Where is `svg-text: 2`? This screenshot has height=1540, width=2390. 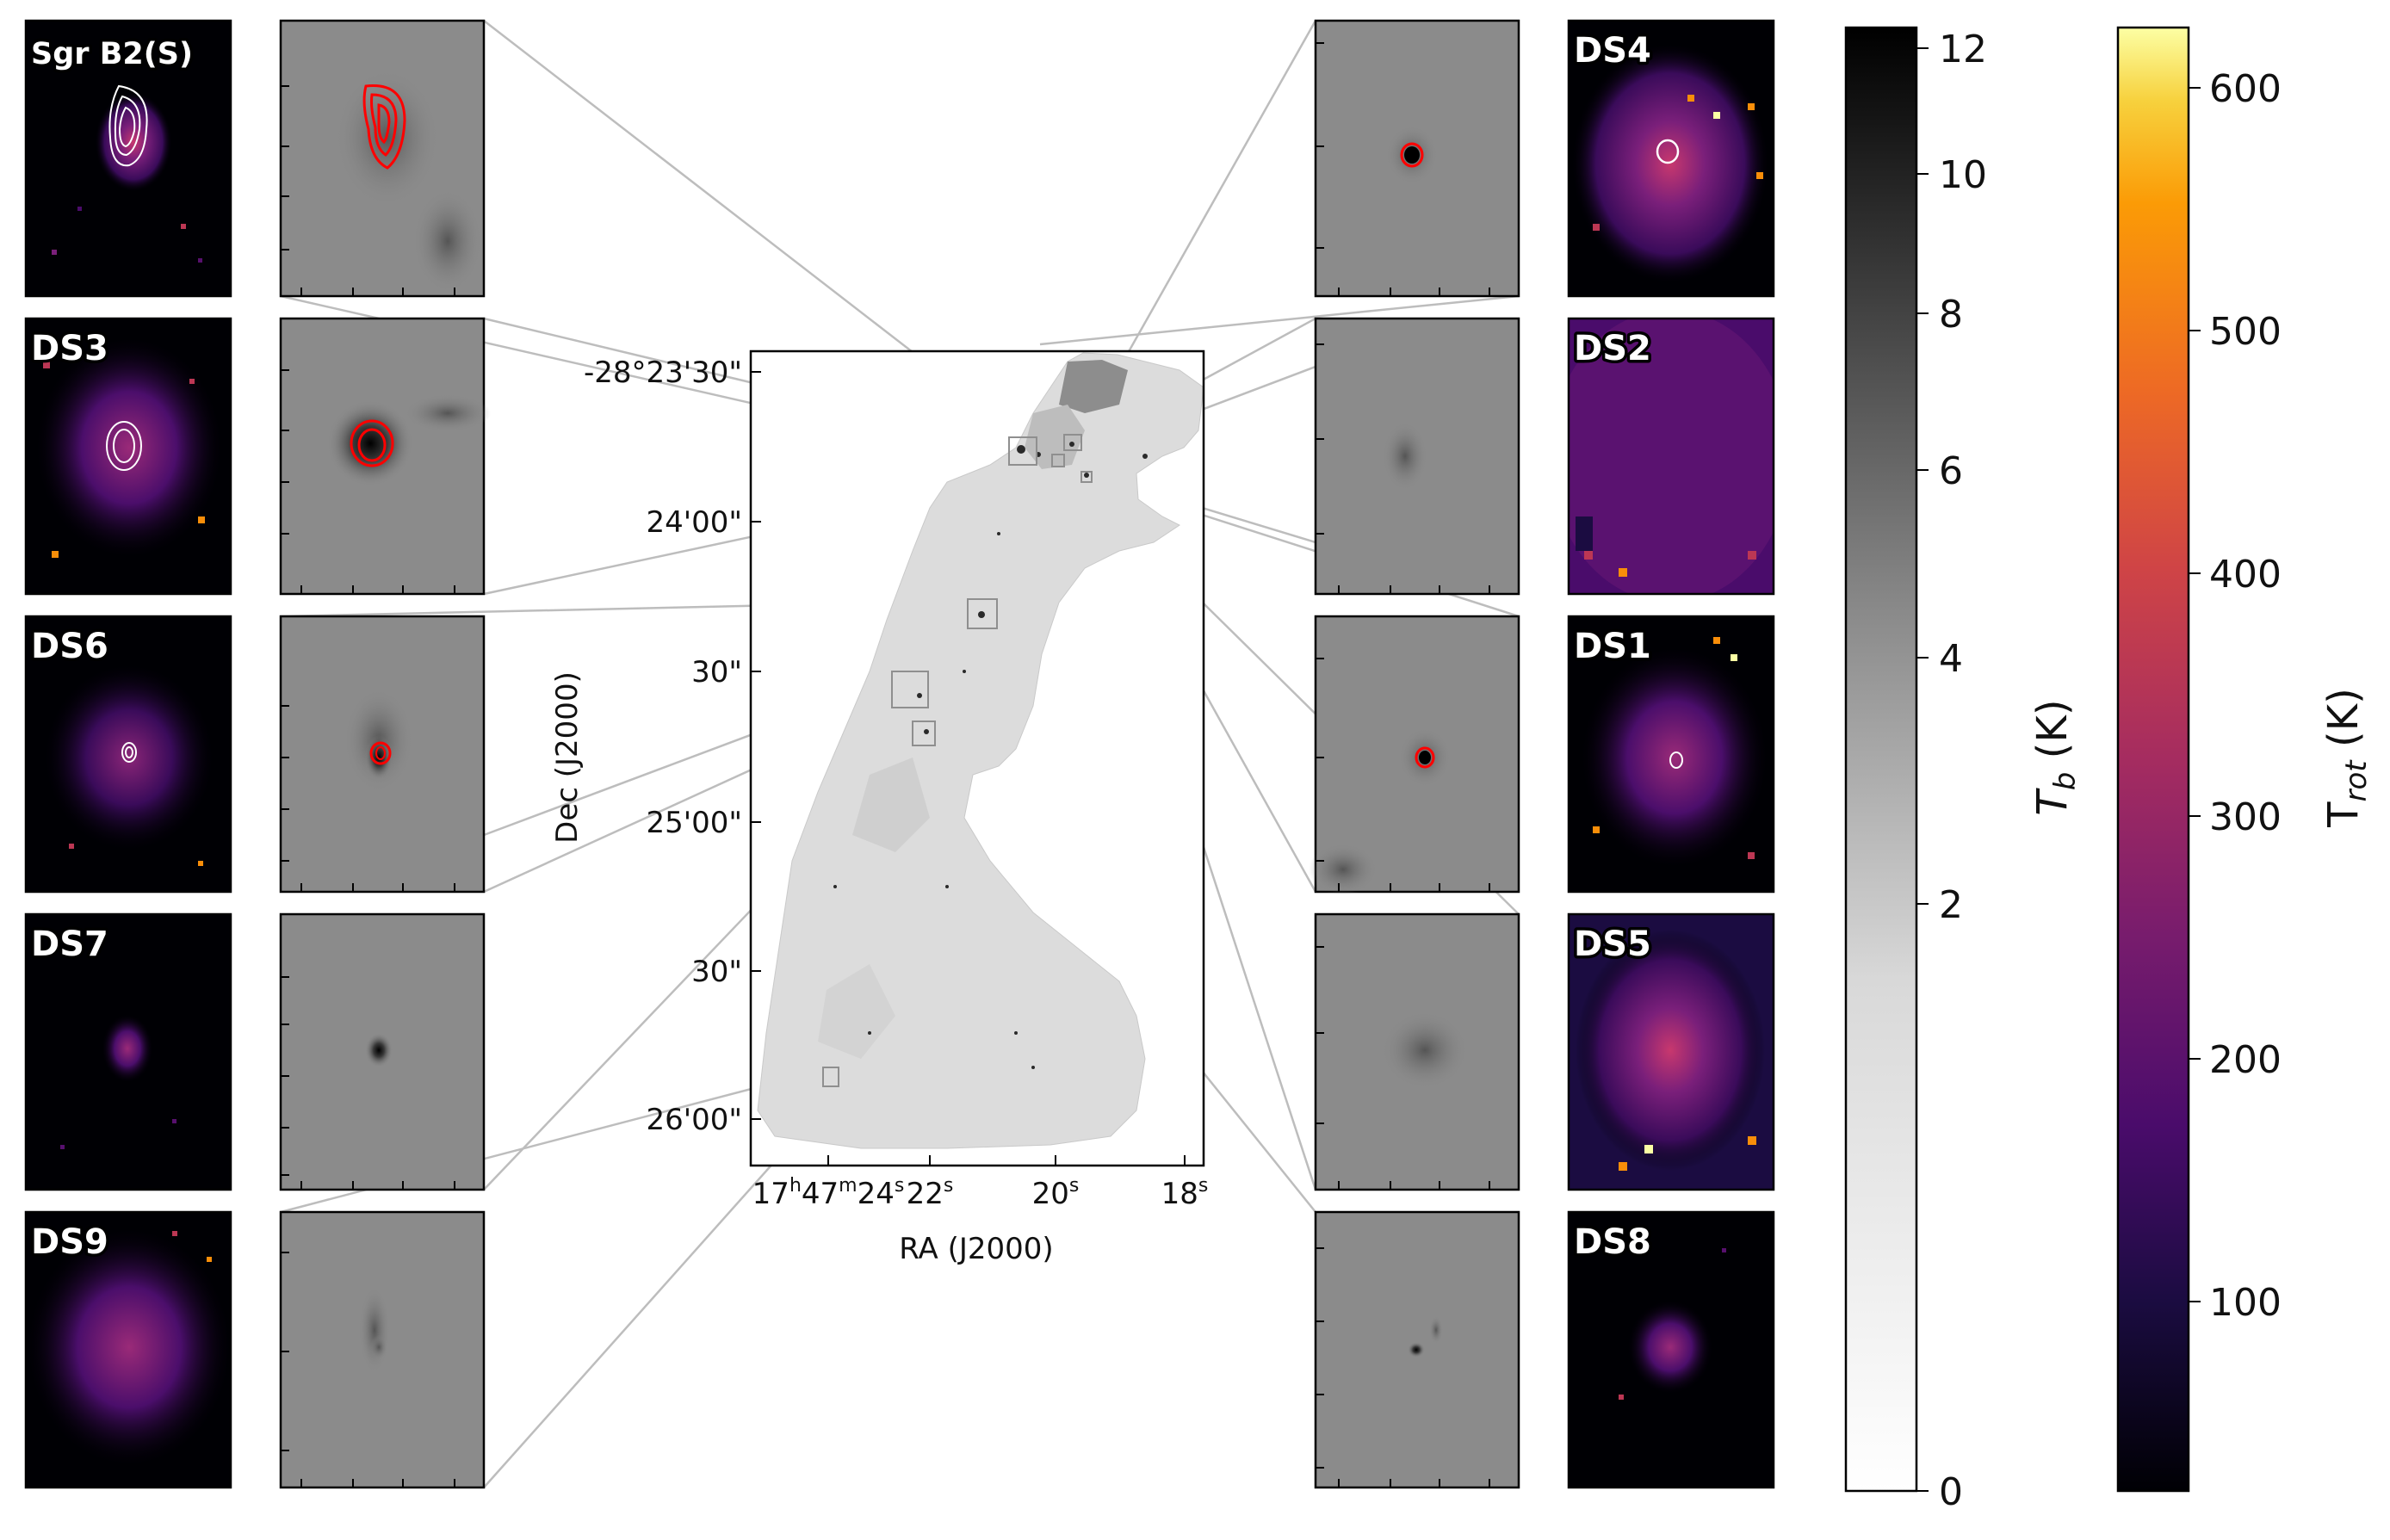 svg-text: 2 is located at coordinates (1951, 905).